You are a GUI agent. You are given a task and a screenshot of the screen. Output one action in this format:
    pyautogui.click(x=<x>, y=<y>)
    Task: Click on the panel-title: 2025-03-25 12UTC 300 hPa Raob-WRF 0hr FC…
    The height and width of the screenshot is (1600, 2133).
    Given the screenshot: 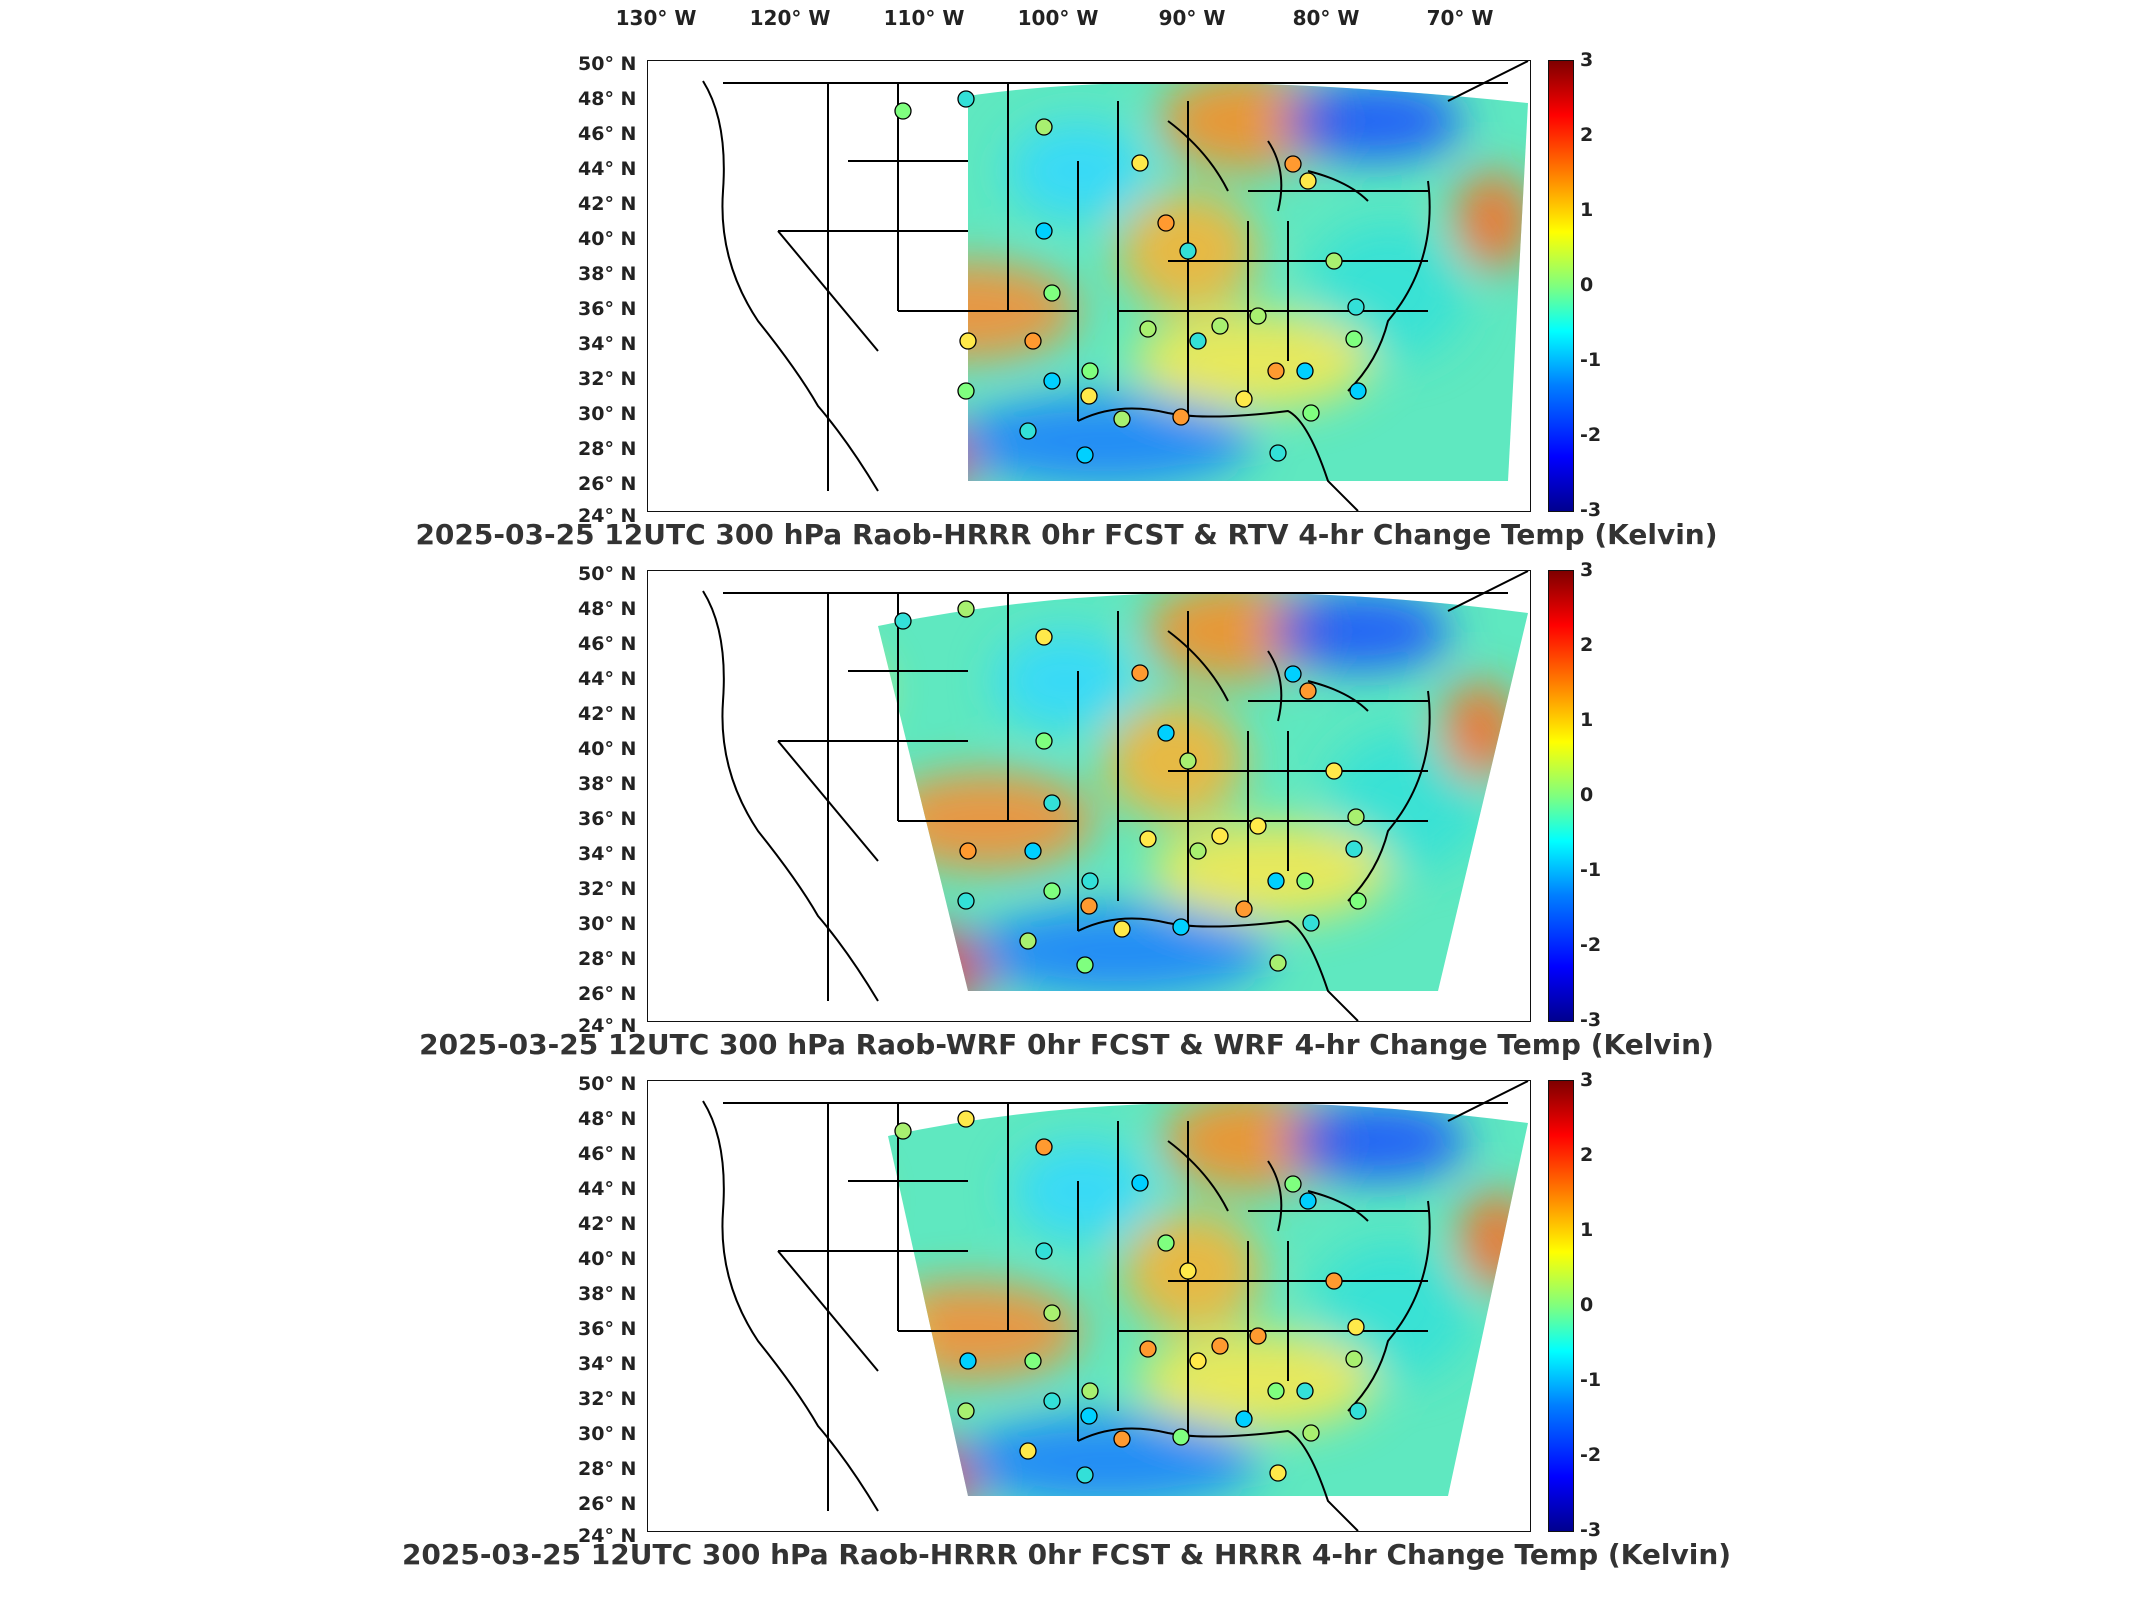 What is the action you would take?
    pyautogui.click(x=1066, y=1044)
    